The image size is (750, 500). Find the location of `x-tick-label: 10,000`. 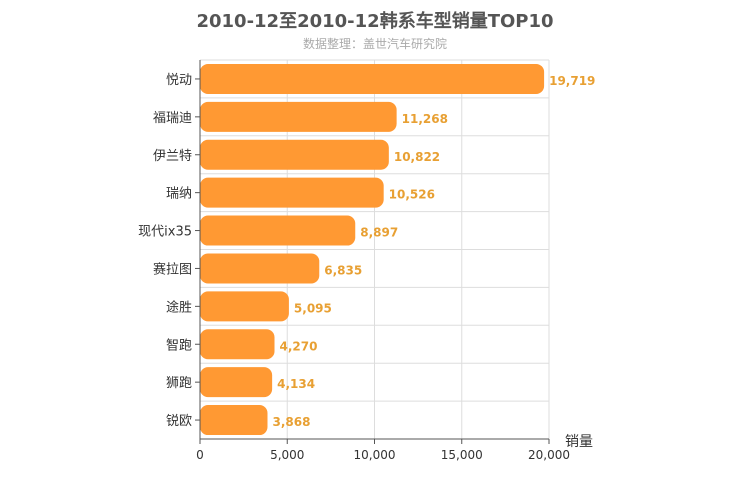

x-tick-label: 10,000 is located at coordinates (375, 455).